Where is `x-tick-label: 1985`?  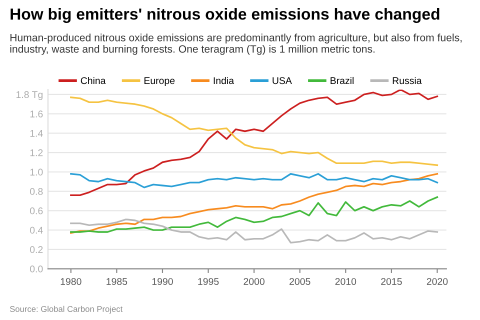 x-tick-label: 1985 is located at coordinates (117, 281).